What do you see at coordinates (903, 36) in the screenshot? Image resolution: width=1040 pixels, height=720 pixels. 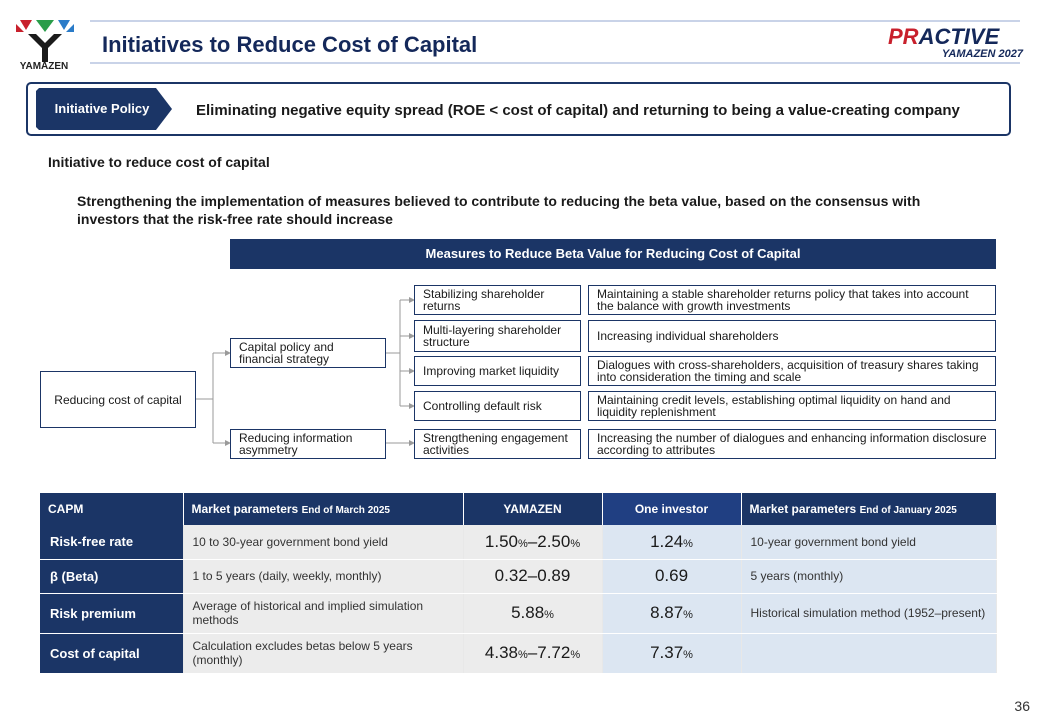 I see `brand-prefix: PR` at bounding box center [903, 36].